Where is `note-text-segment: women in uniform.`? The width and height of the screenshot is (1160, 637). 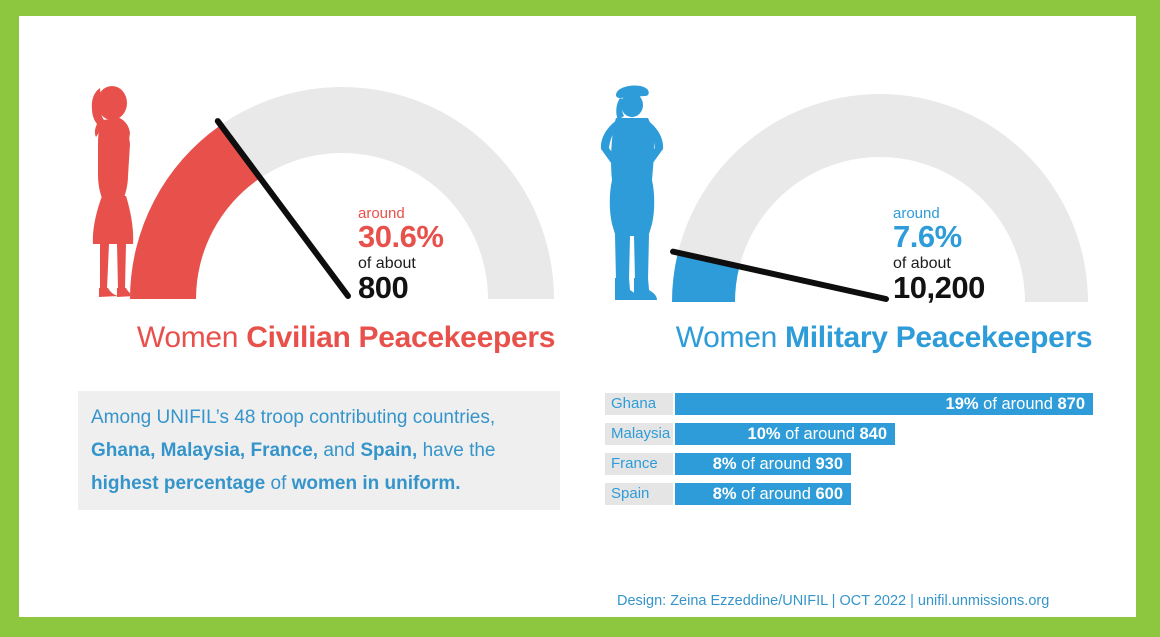
note-text-segment: women in uniform. is located at coordinates (376, 483).